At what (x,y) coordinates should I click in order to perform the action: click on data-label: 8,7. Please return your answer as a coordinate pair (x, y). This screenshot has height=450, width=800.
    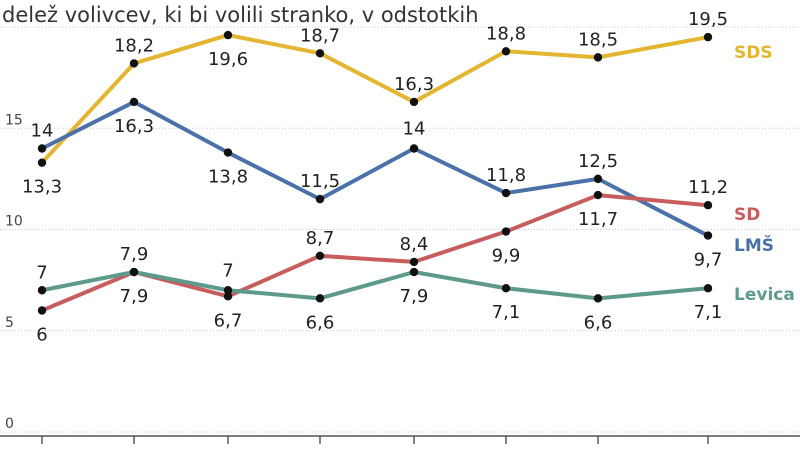
    Looking at the image, I should click on (320, 238).